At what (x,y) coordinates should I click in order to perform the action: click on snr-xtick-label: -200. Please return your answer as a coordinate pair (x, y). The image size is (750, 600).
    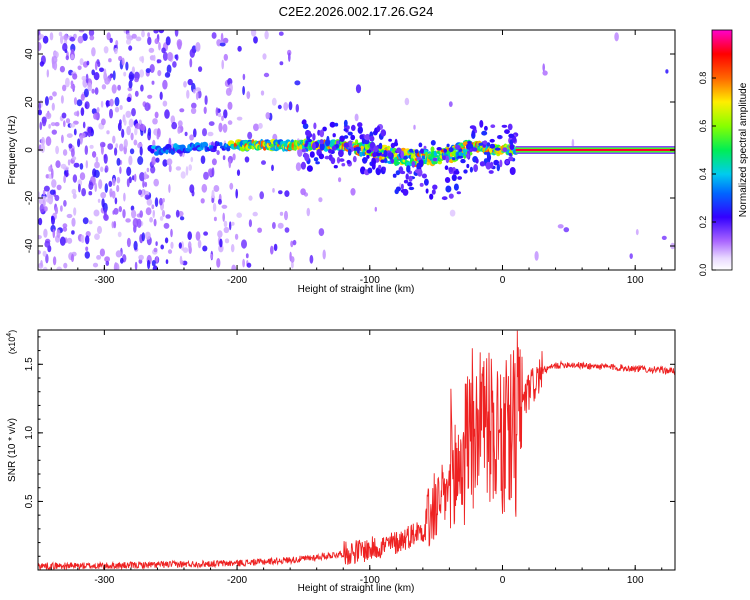
    Looking at the image, I should click on (237, 580).